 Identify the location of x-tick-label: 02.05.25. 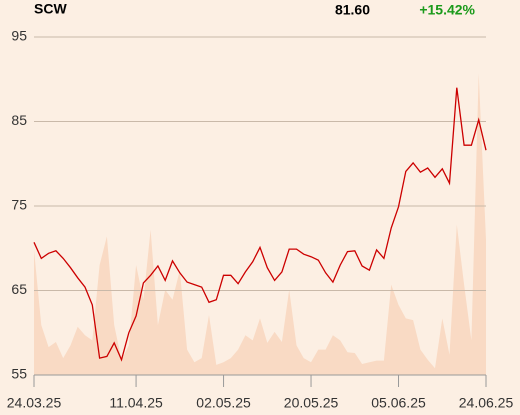
(223, 403).